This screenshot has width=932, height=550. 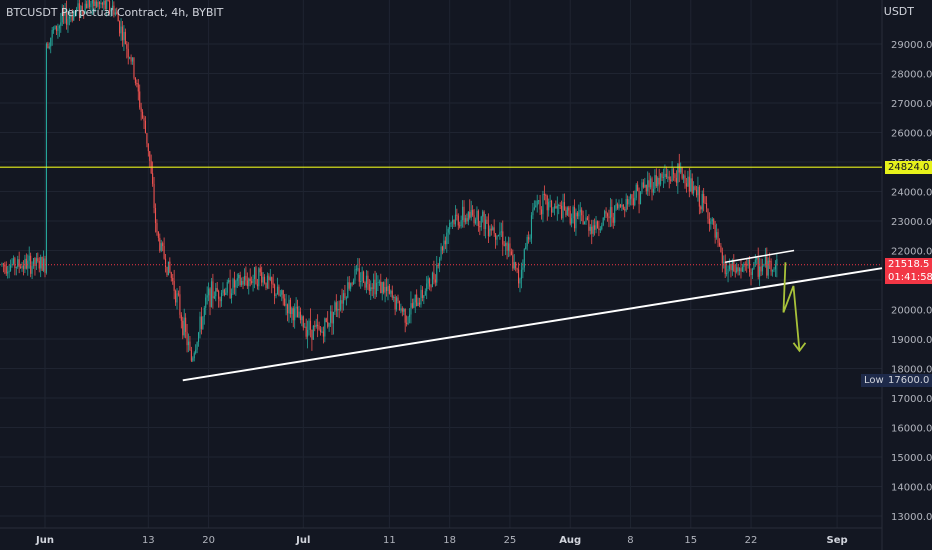 I want to click on resistance-level-tag: 24824.0, so click(x=908, y=167).